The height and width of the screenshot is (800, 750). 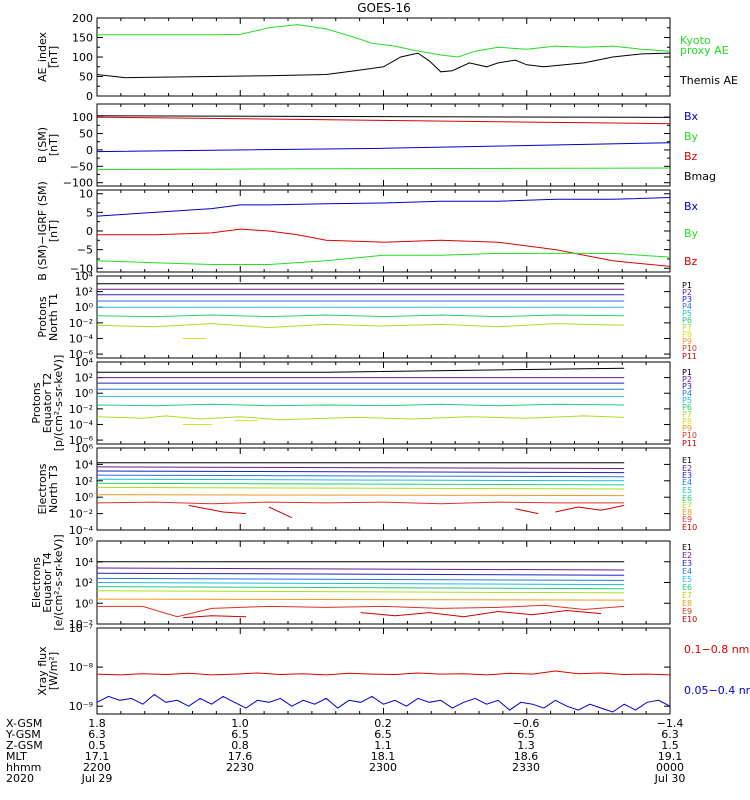 I want to click on series-line-e10b, so click(x=280, y=512).